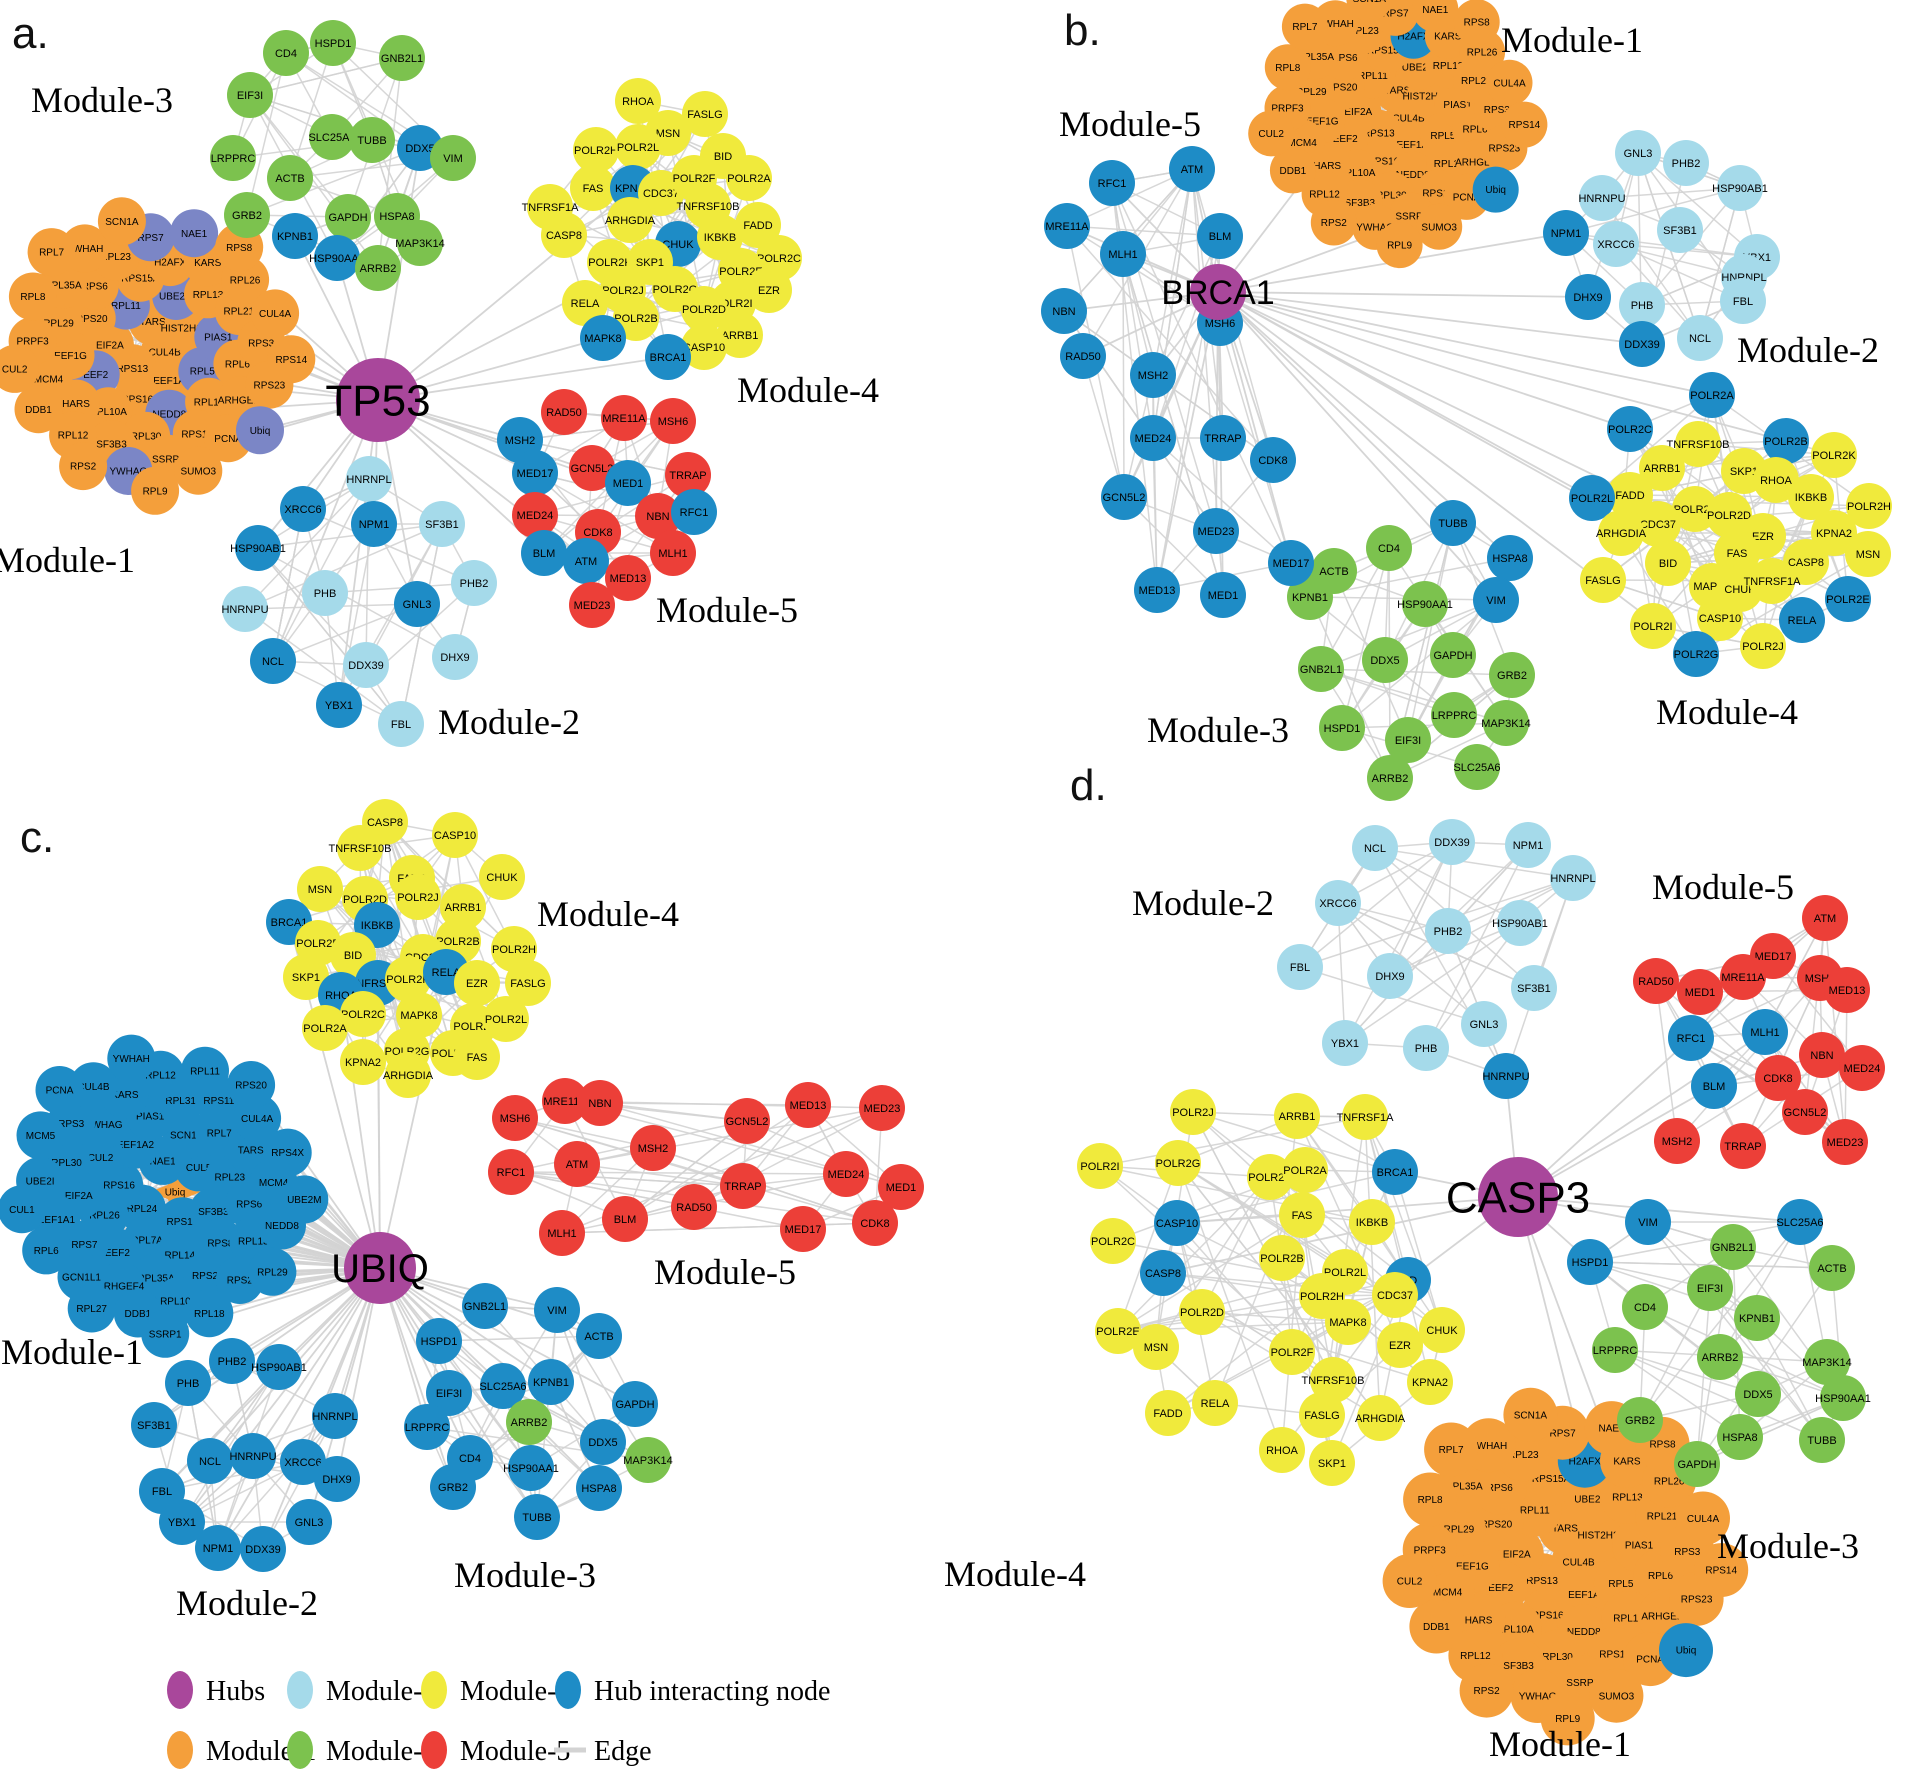  What do you see at coordinates (1113, 1241) in the screenshot?
I see `node-POLR2C` at bounding box center [1113, 1241].